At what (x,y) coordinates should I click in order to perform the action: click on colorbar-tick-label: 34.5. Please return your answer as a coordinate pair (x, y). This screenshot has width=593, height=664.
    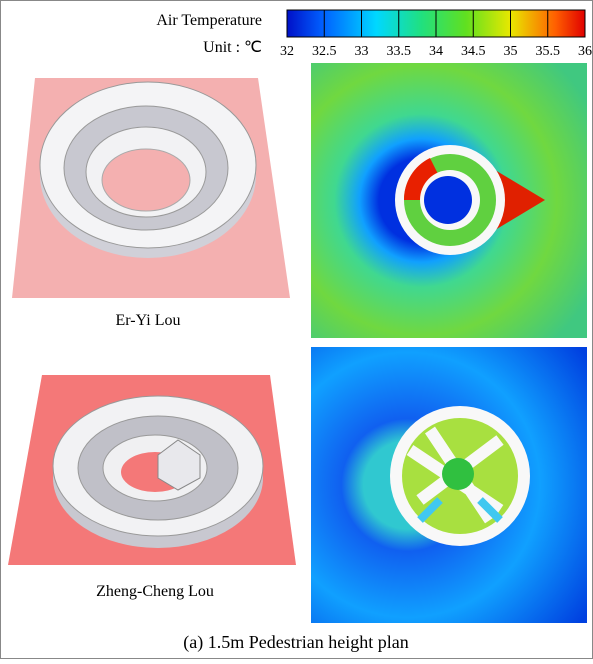
    Looking at the image, I should click on (473, 51).